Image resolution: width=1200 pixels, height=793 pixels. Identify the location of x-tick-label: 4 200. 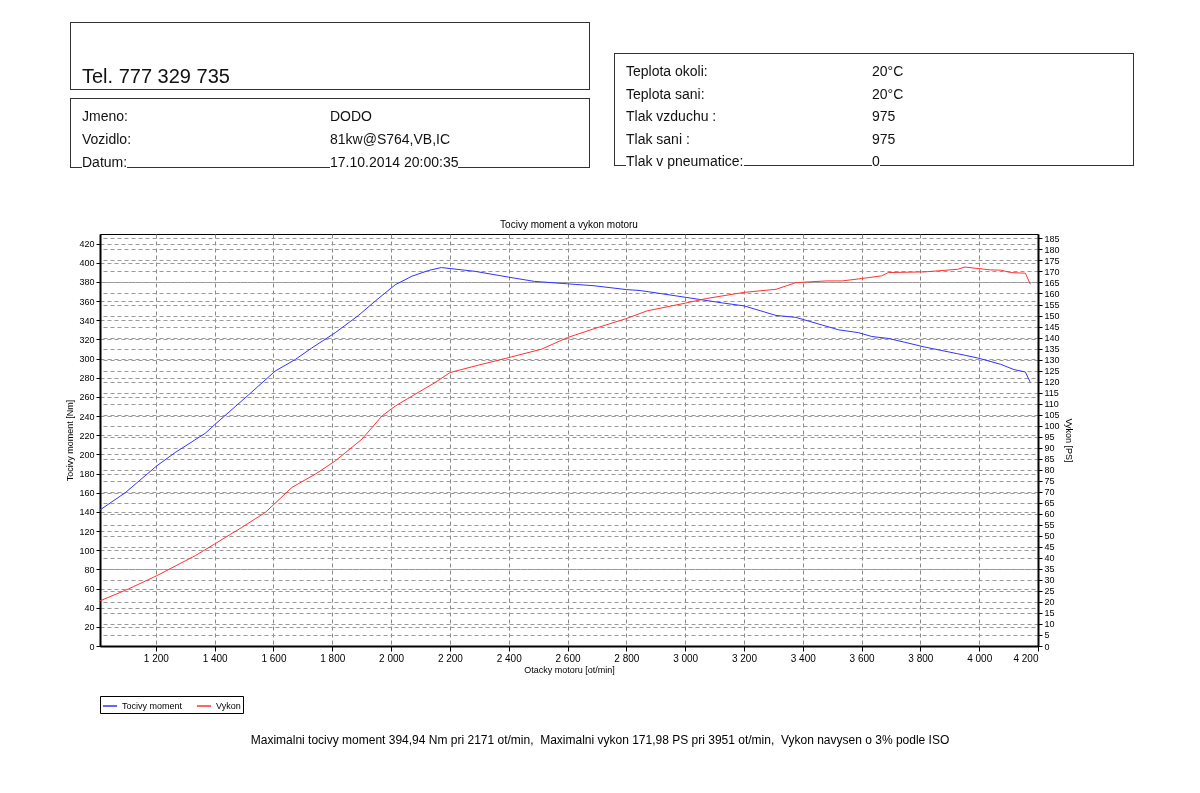
(1026, 658).